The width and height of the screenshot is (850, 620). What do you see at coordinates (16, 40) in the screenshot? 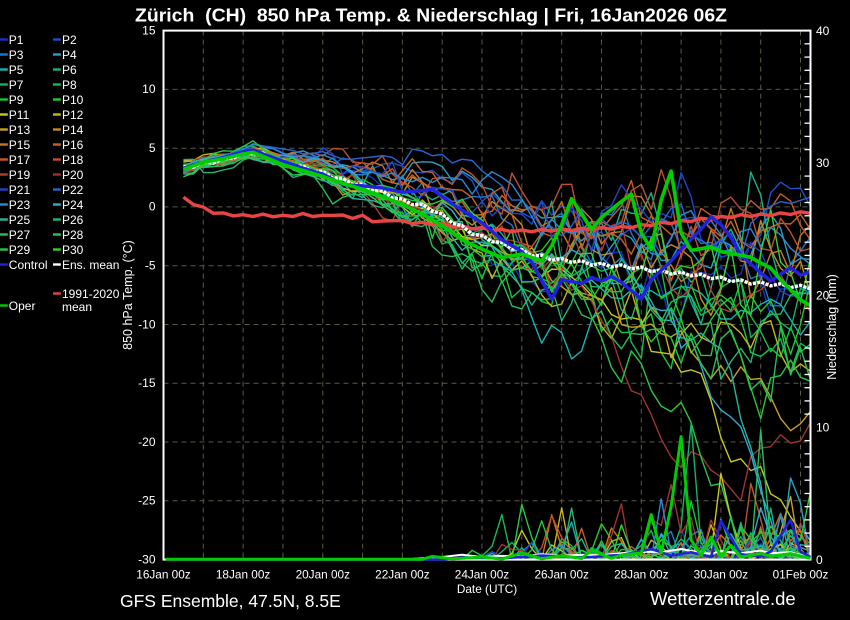
I see `svg-text: P1` at bounding box center [16, 40].